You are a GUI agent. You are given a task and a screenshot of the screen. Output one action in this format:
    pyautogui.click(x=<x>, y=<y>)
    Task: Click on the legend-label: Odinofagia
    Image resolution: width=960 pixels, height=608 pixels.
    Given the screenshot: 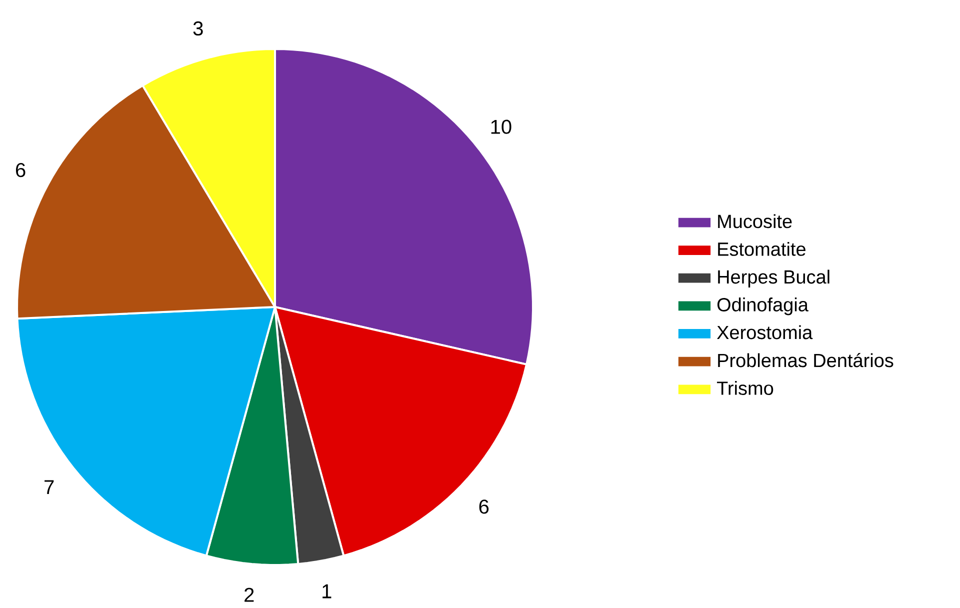 What is the action you would take?
    pyautogui.click(x=762, y=306)
    